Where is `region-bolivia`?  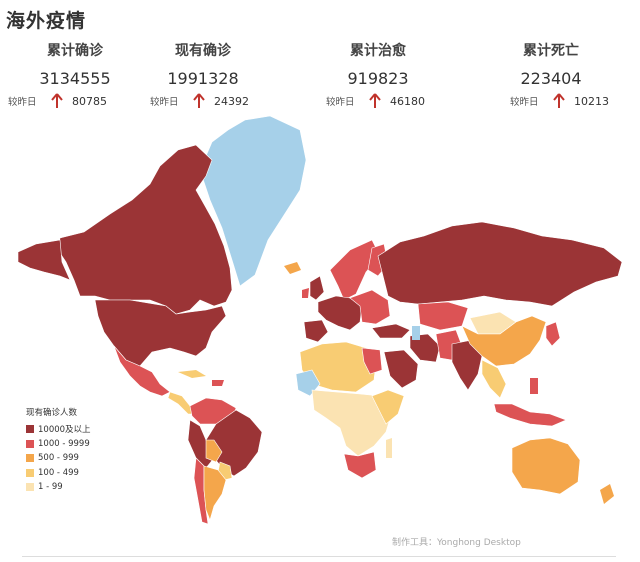 region-bolivia is located at coordinates (214, 451).